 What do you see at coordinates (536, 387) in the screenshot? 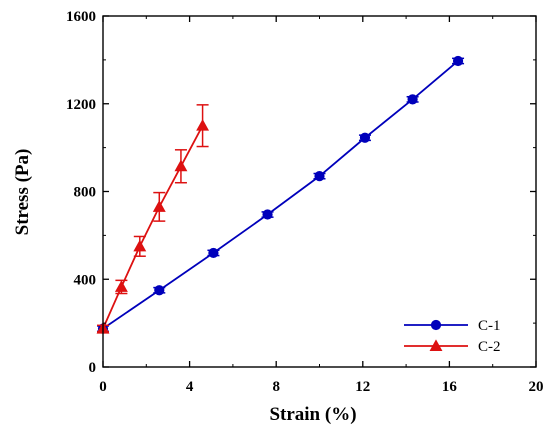
I see `x-tick-label: 20` at bounding box center [536, 387].